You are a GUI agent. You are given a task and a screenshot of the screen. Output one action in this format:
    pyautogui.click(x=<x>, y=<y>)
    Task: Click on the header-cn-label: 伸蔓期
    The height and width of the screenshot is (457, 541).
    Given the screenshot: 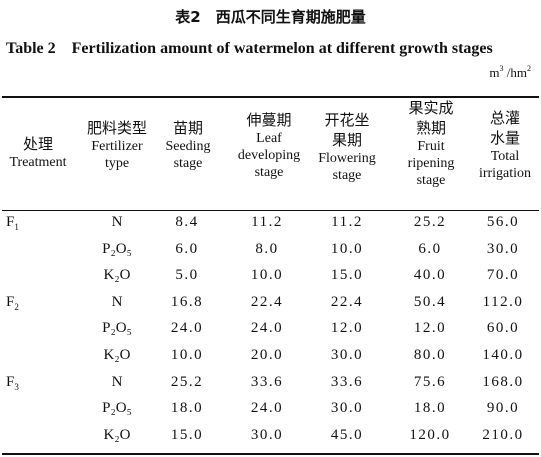 What is the action you would take?
    pyautogui.click(x=269, y=120)
    